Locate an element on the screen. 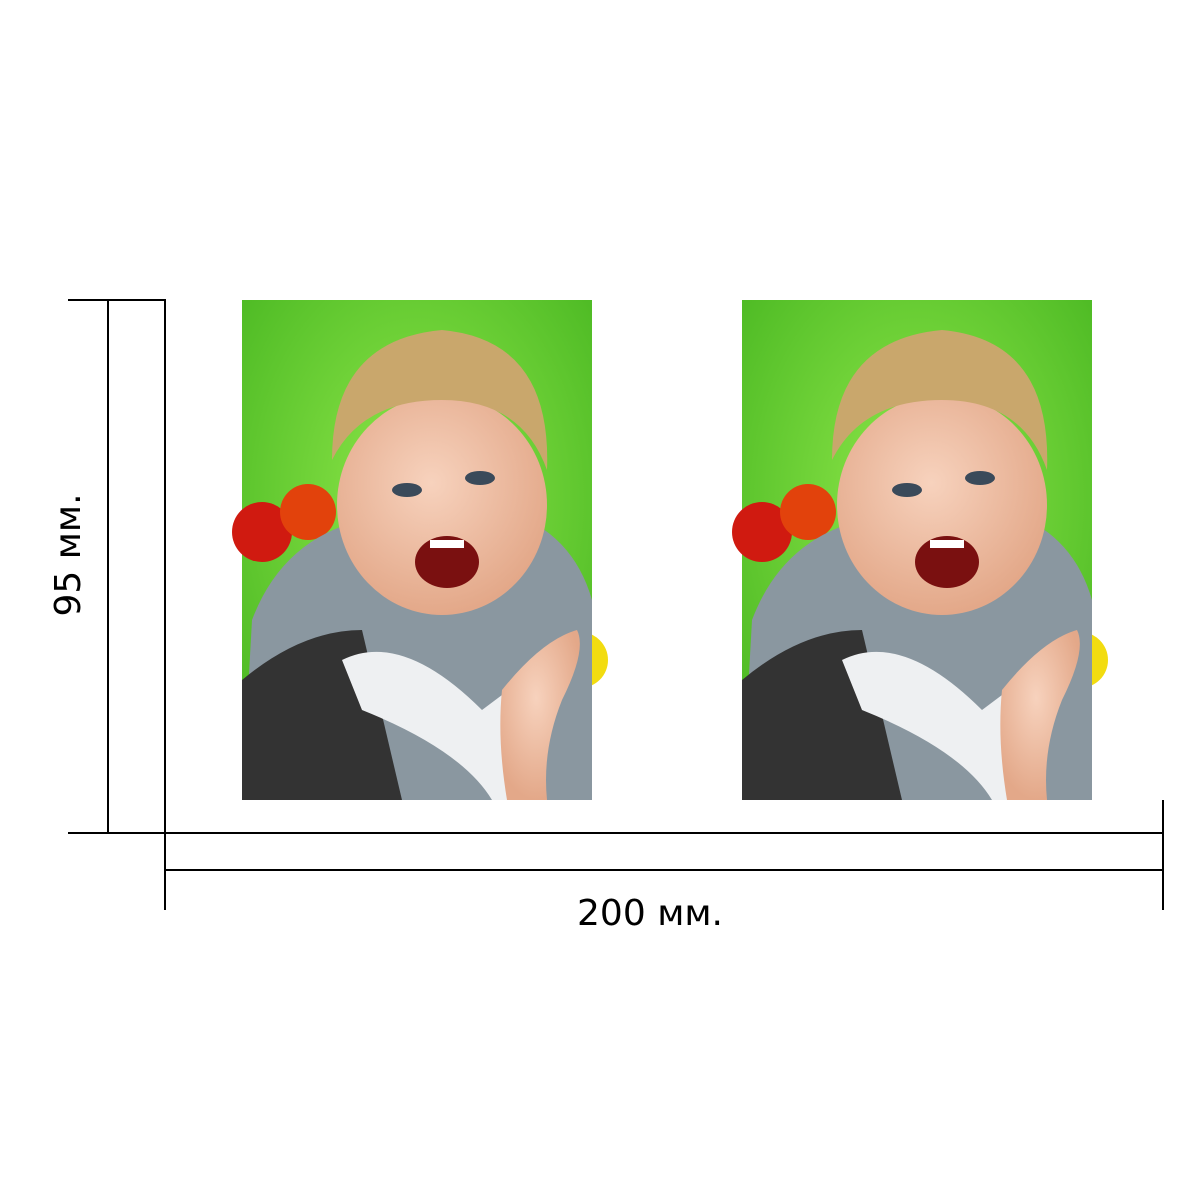  height-dimension: 95 мм. is located at coordinates (107, 566).